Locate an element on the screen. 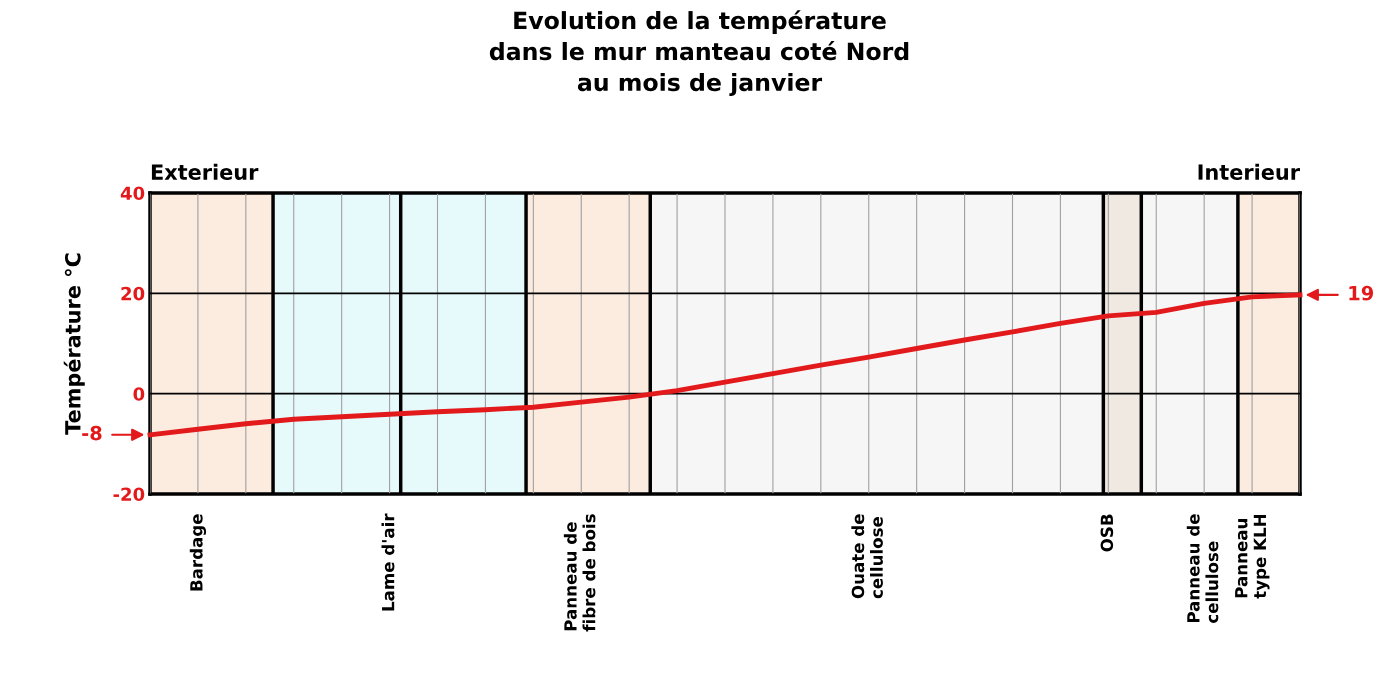 Image resolution: width=1399 pixels, height=676 pixels. x-tick-label: OSB is located at coordinates (1107, 533).